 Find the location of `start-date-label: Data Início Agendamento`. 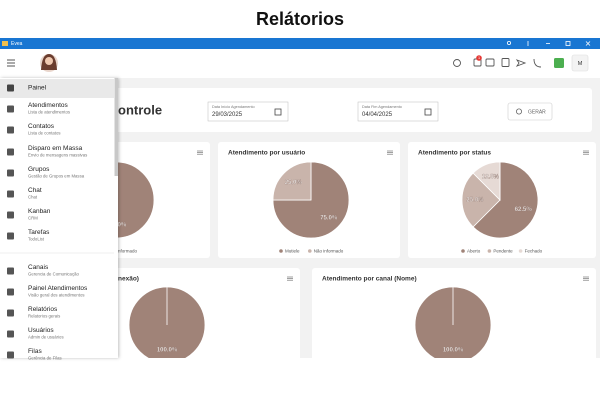

start-date-label: Data Início Agendamento is located at coordinates (233, 107).